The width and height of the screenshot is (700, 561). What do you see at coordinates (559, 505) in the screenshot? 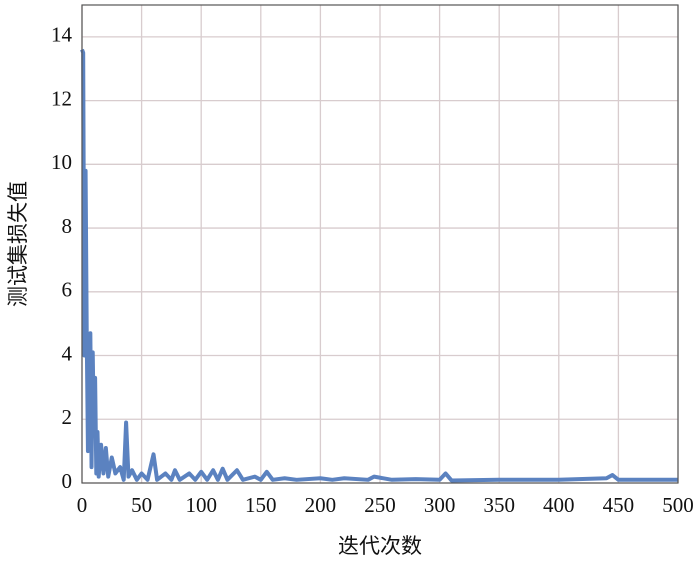
I see `x-tick-label: 400` at bounding box center [559, 505].